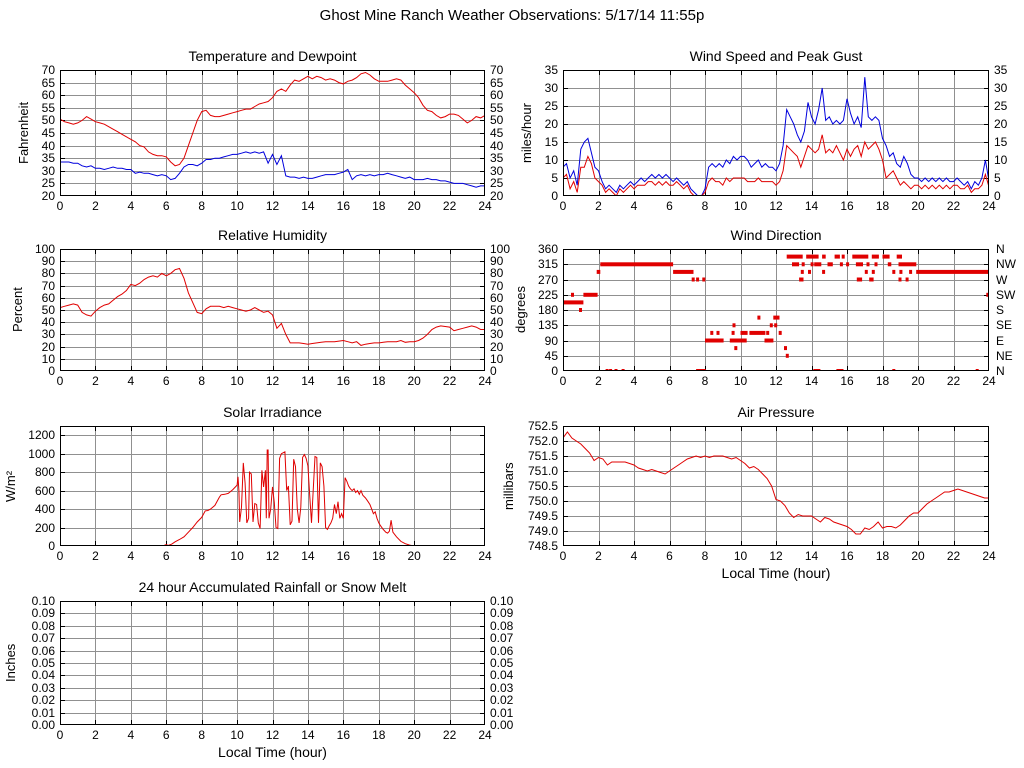  Describe the element at coordinates (776, 573) in the screenshot. I see `x-axis-label: Local Time (hour)` at that location.